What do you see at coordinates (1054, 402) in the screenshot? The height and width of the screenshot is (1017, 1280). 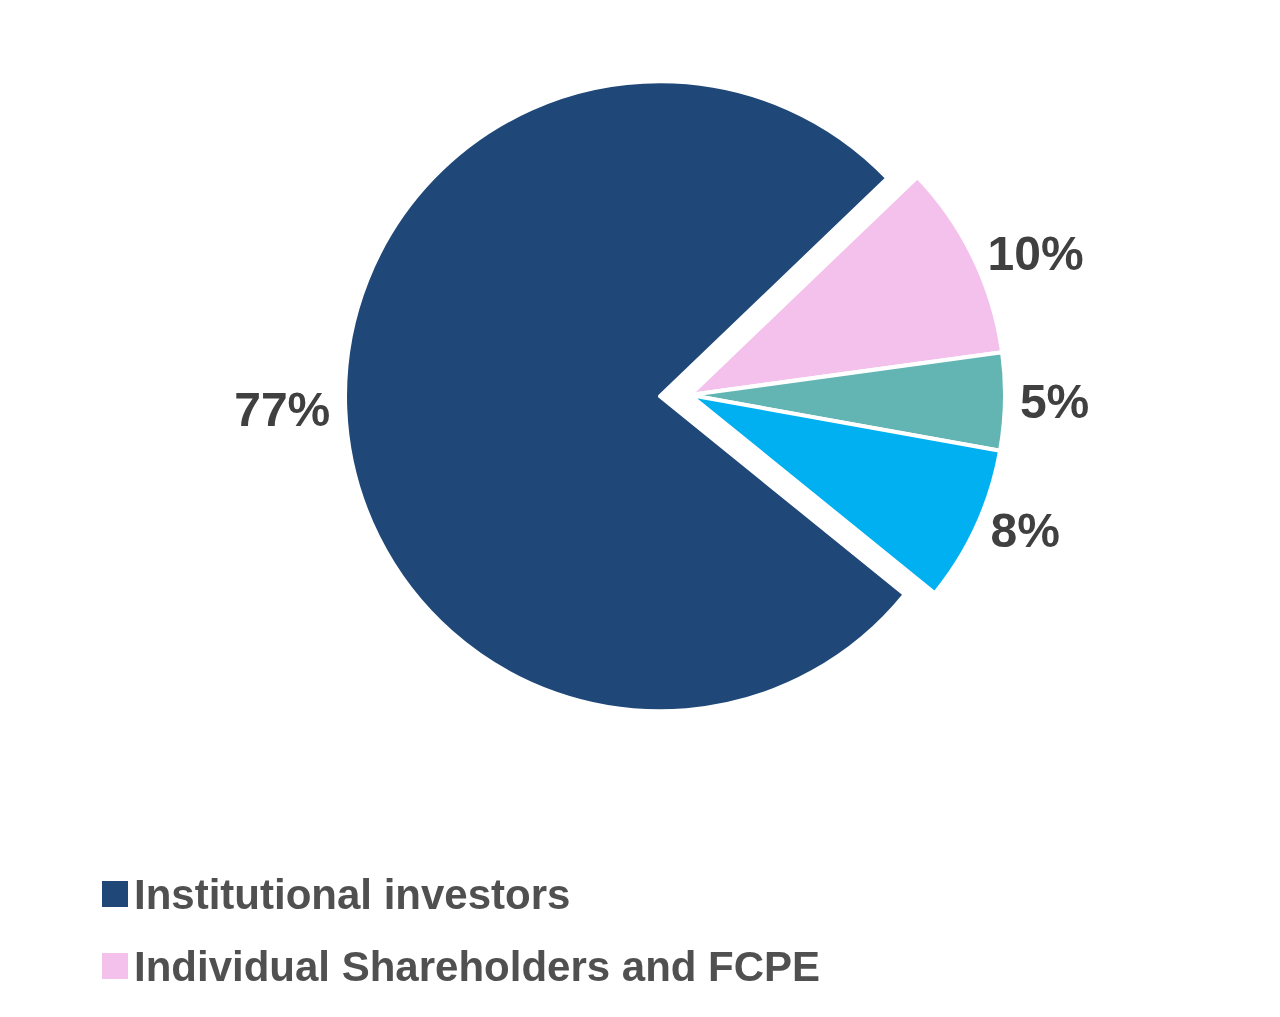 I see `data-label: 5%` at bounding box center [1054, 402].